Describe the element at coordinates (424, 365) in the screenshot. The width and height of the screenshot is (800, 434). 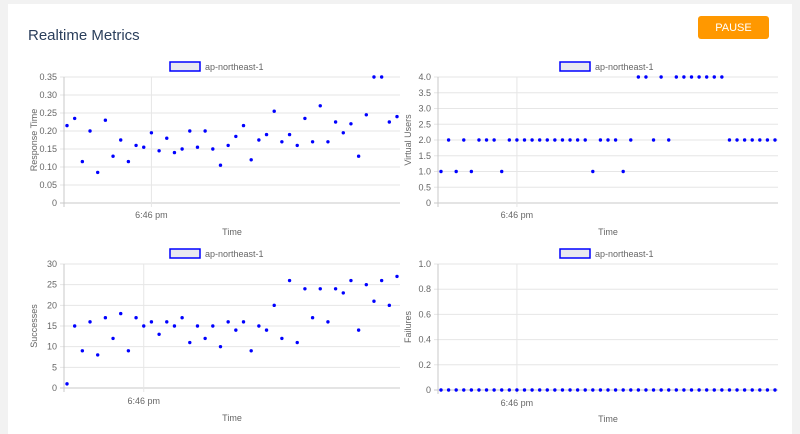
I see `y-tick-label: 0.2` at that location.